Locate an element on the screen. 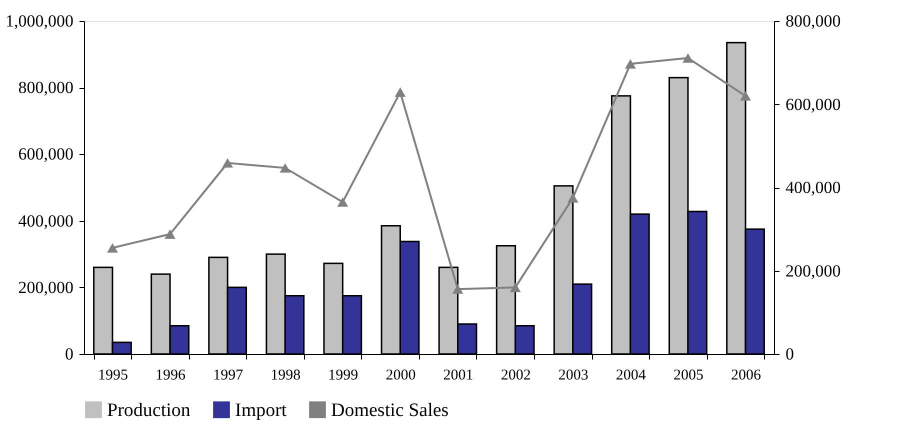  y2-tick-label: 400,000 is located at coordinates (813, 187).